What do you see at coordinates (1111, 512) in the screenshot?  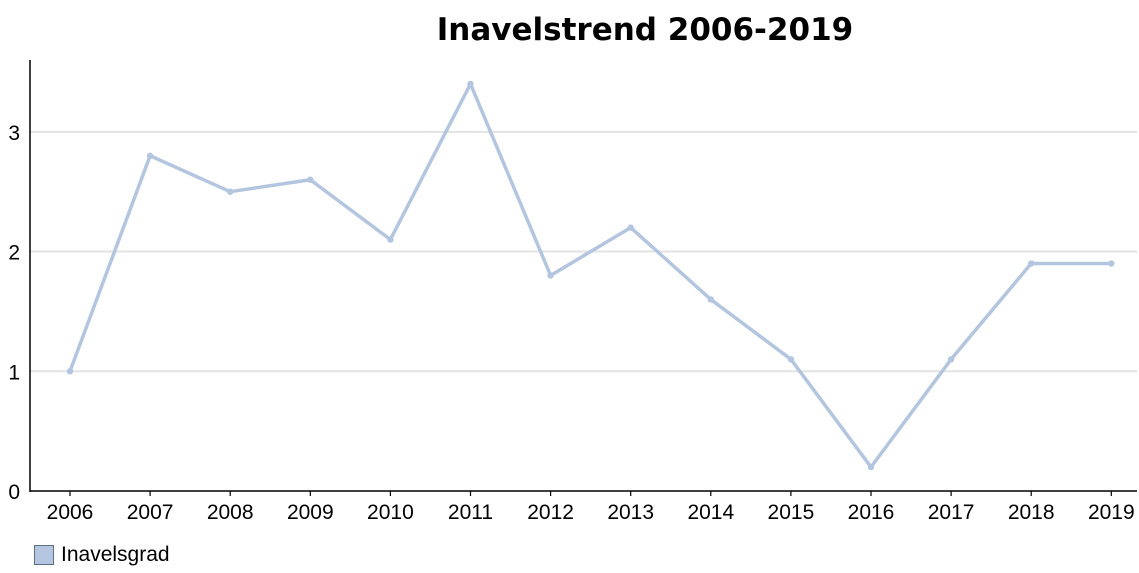 I see `x-tick-label-2019: 2019` at bounding box center [1111, 512].